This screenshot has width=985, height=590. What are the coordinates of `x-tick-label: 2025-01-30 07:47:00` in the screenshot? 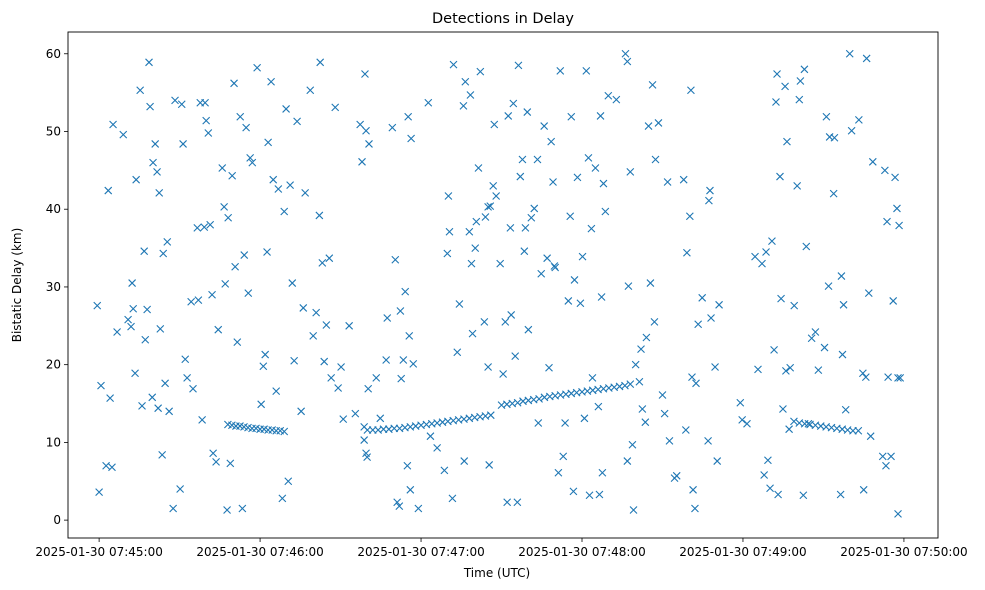 It's located at (420, 552).